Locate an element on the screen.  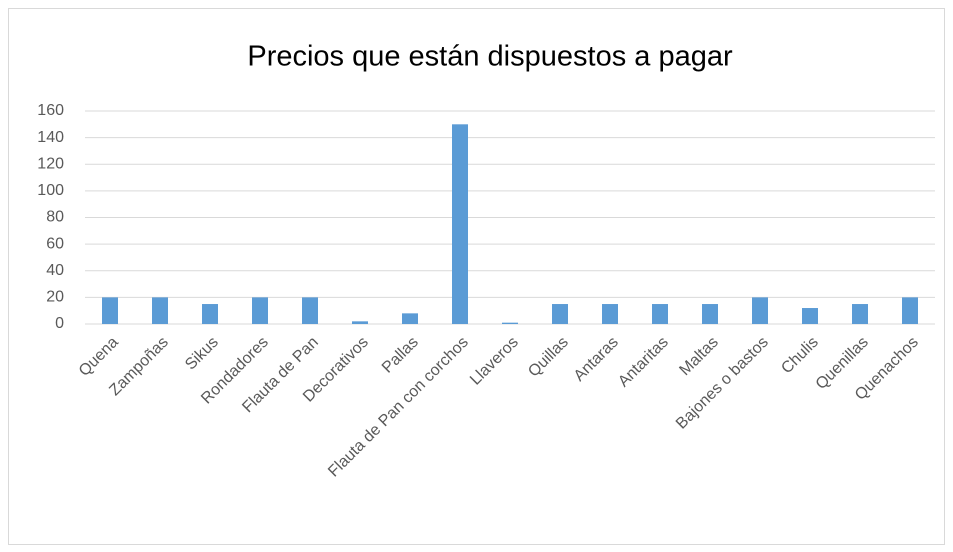
y-tick-label: 120 is located at coordinates (50, 163).